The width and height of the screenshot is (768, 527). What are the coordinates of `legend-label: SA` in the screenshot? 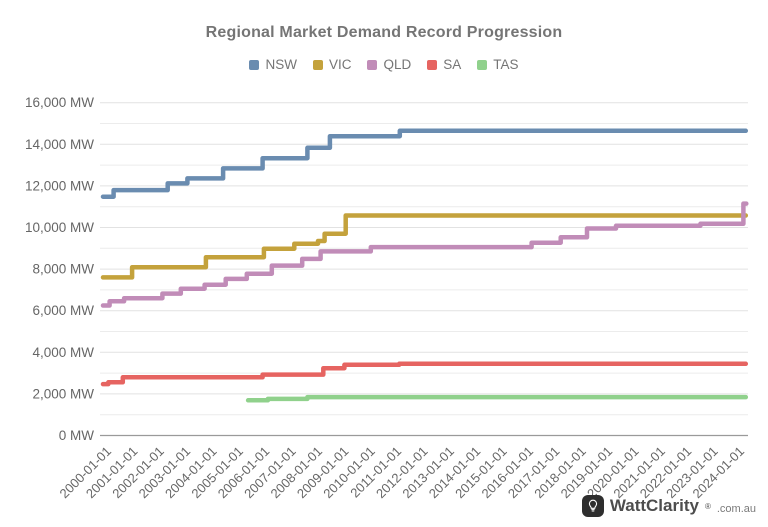 It's located at (452, 64).